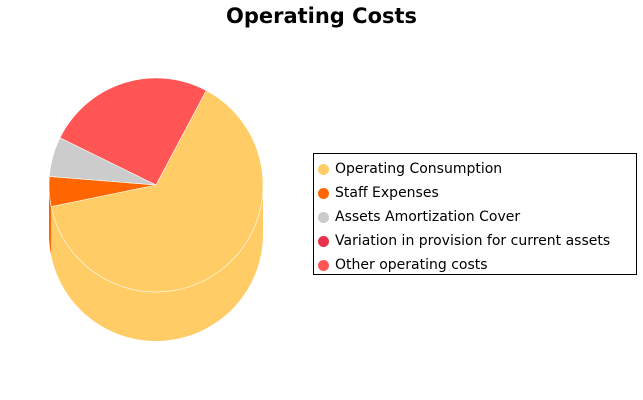  I want to click on chart-title: Operating Costs, so click(321, 16).